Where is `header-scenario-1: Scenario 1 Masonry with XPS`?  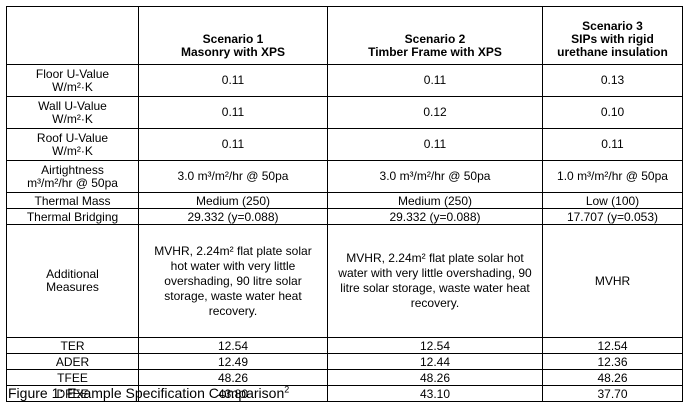 header-scenario-1: Scenario 1 Masonry with XPS is located at coordinates (233, 35).